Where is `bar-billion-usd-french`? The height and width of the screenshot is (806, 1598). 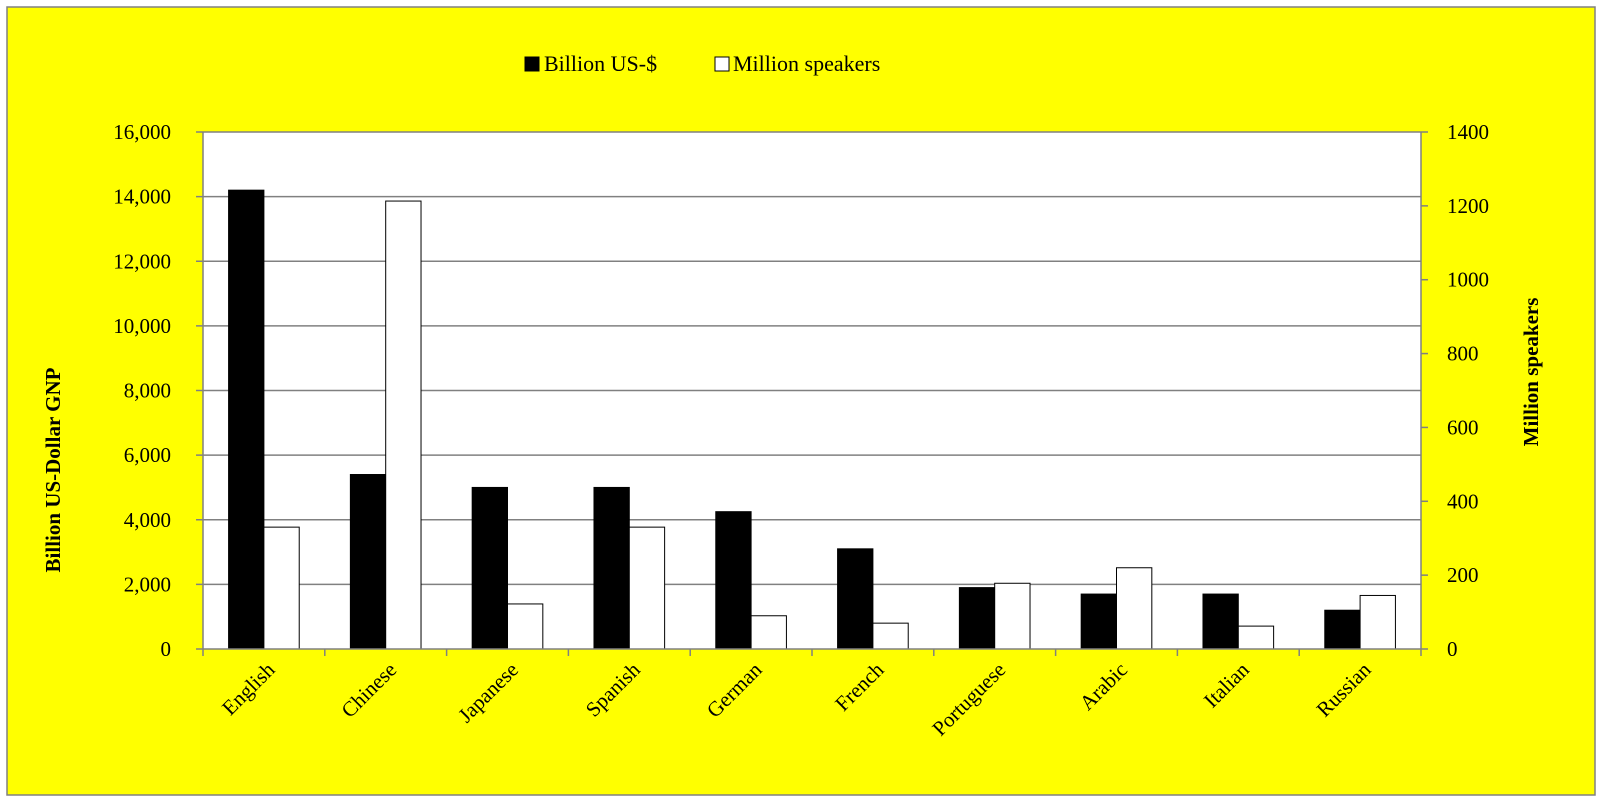
bar-billion-usd-french is located at coordinates (855, 599).